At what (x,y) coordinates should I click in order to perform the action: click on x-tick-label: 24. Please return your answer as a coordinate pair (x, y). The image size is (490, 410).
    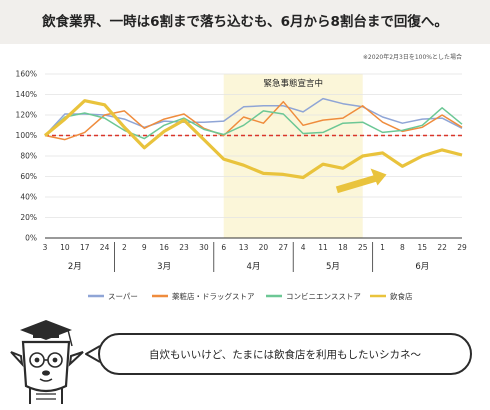
    Looking at the image, I should click on (105, 247).